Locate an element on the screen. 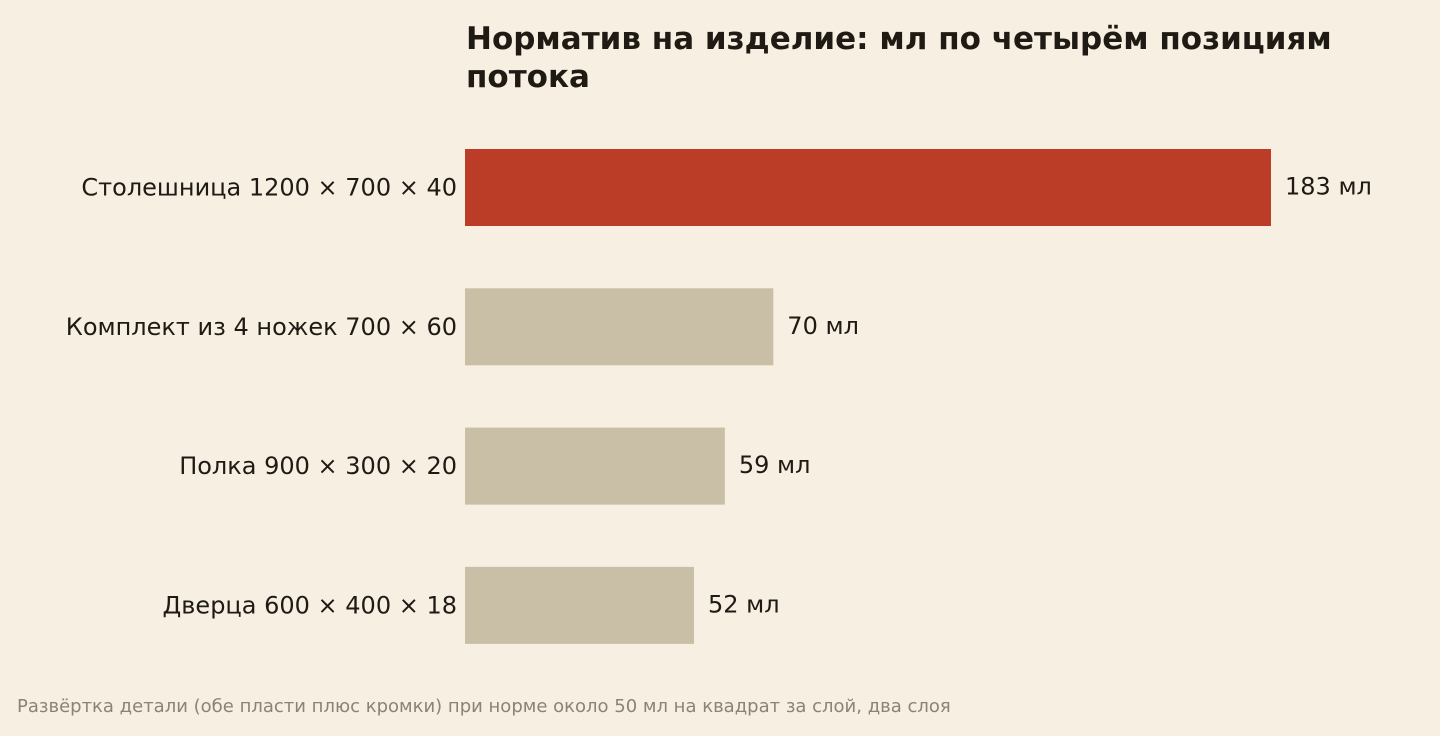 The image size is (1440, 736). category-label-3: Полка 900 × 300 × 20 is located at coordinates (318, 466).